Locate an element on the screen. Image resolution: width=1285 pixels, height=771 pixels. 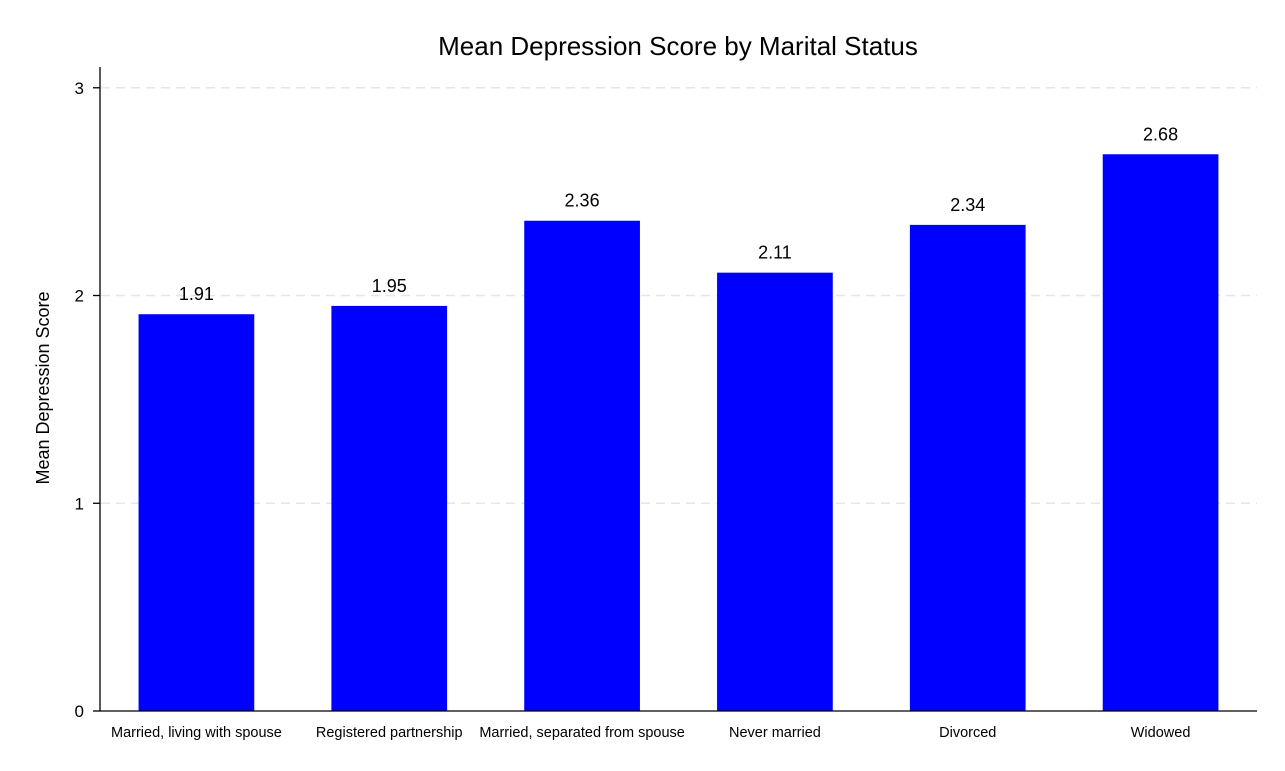
x-tick-label: Widowed is located at coordinates (1161, 733).